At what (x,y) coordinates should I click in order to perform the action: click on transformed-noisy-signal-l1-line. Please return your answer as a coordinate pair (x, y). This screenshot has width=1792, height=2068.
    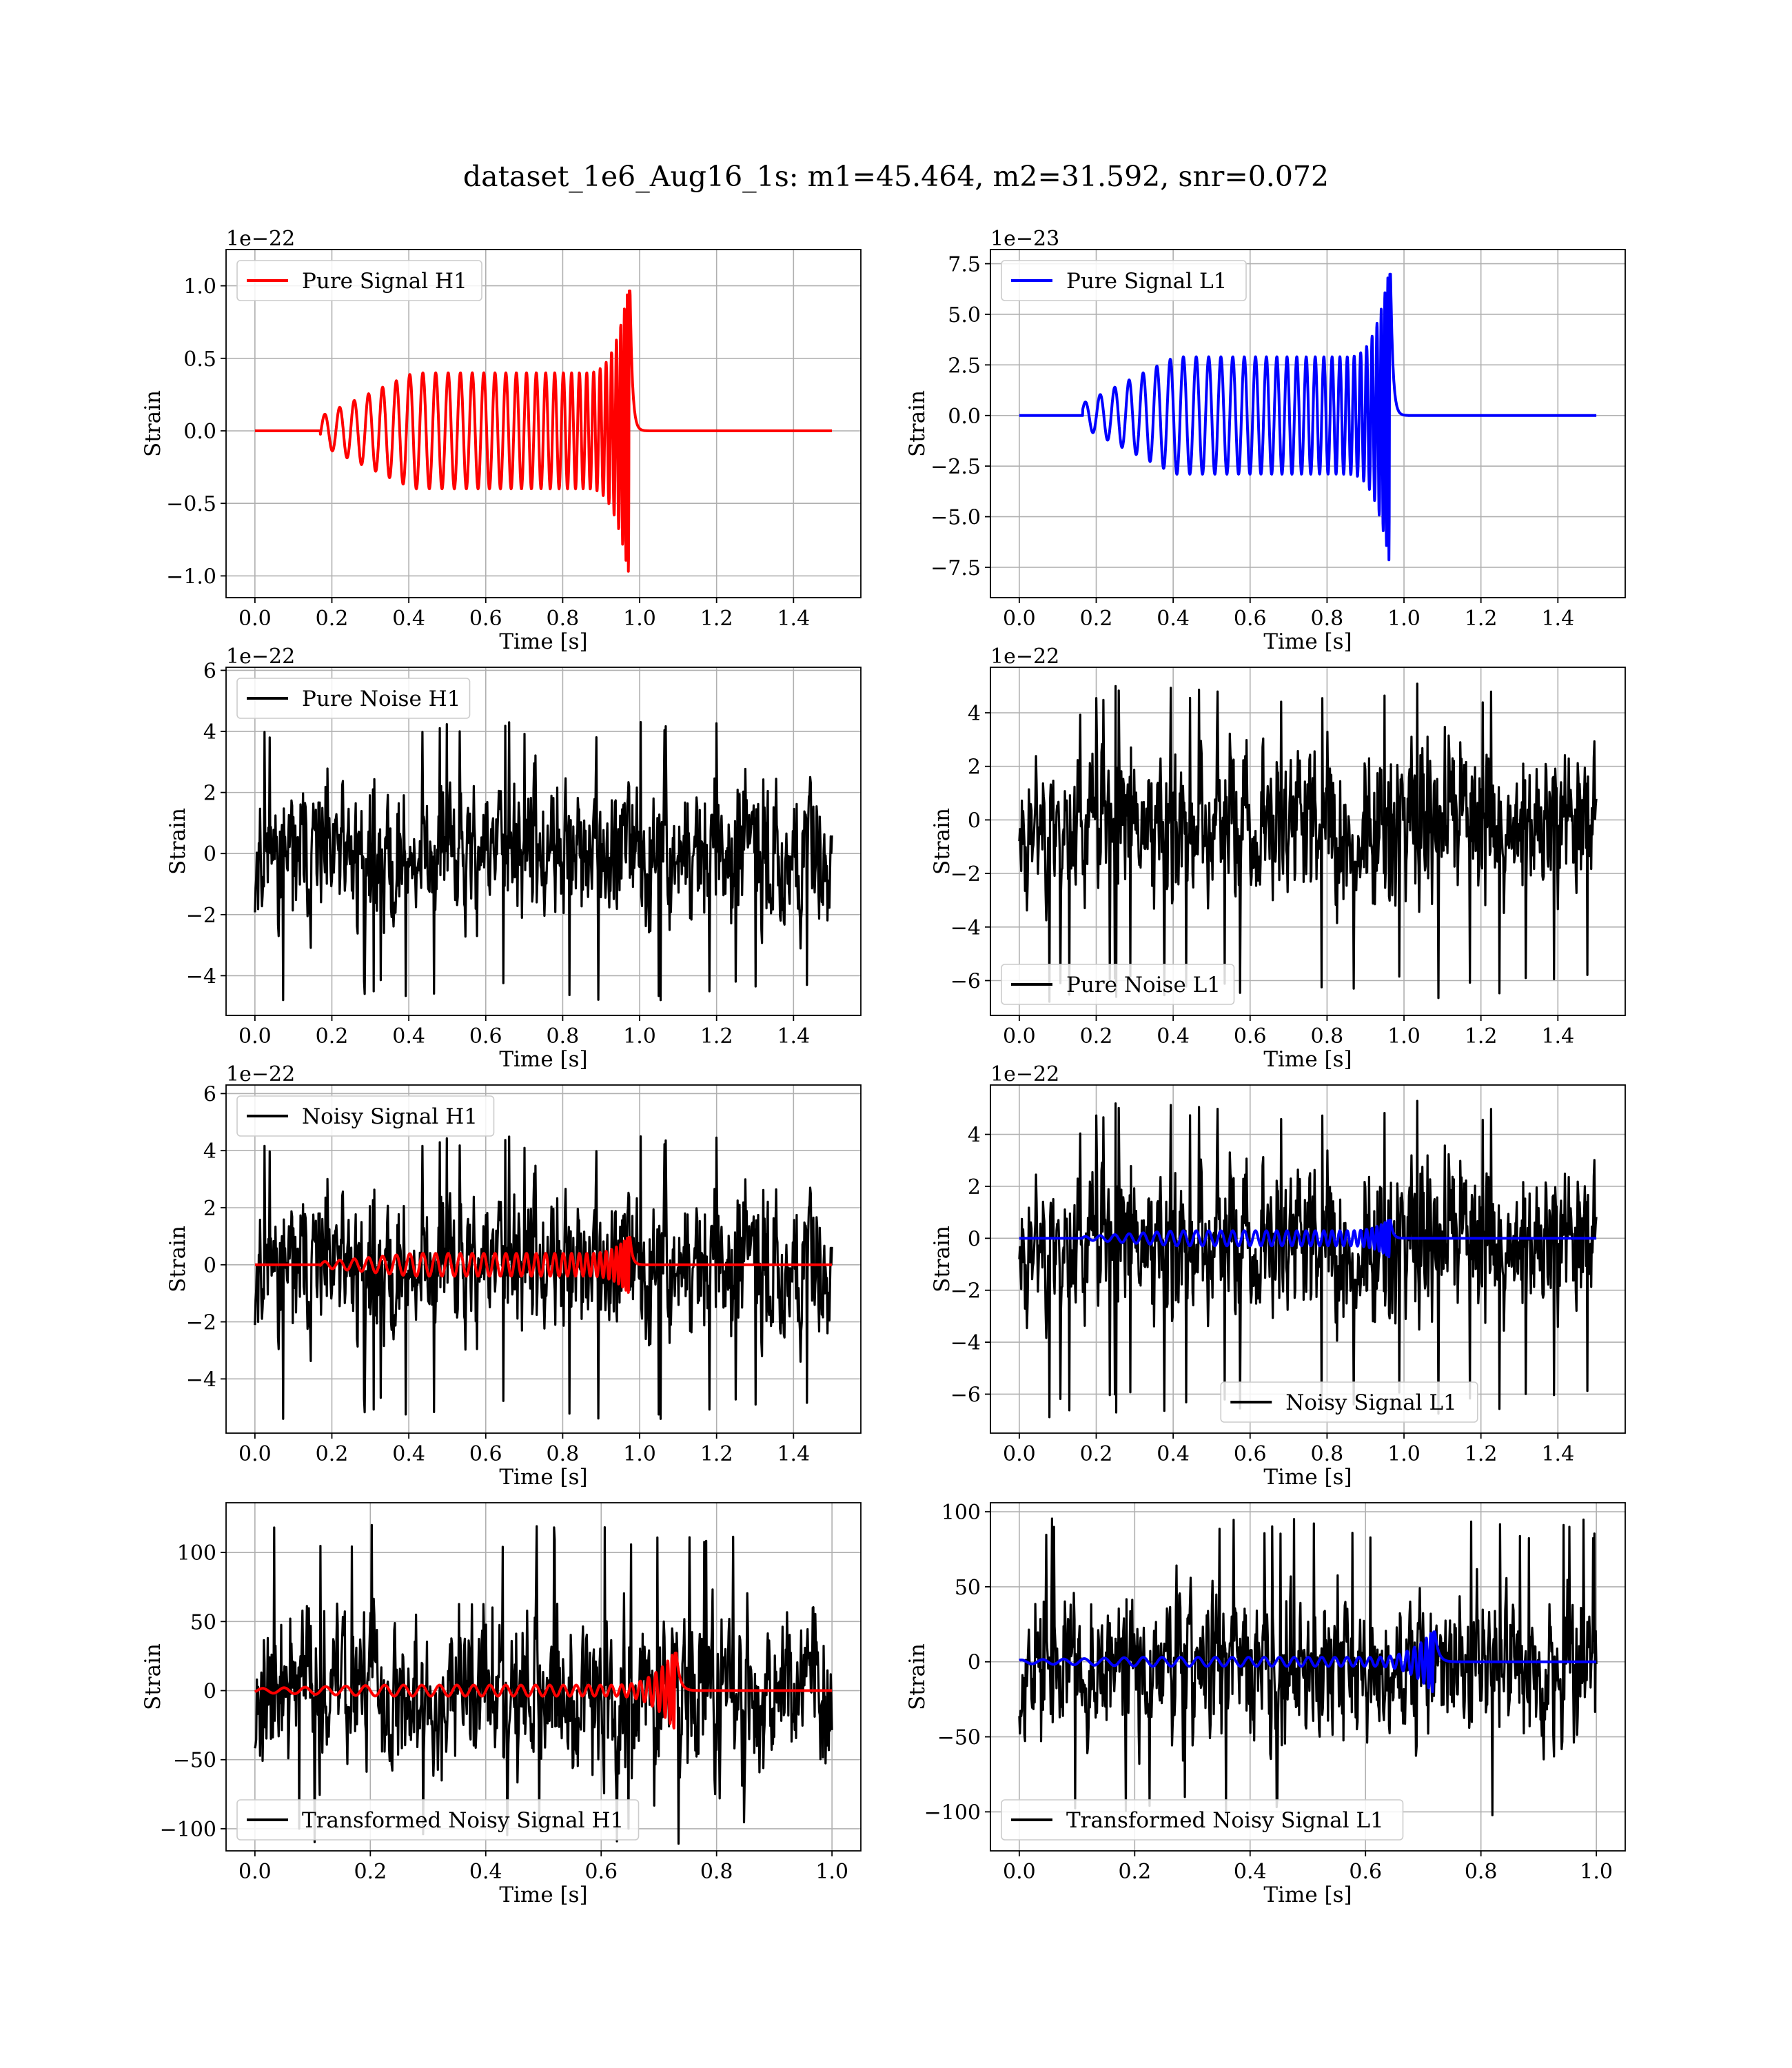
    Looking at the image, I should click on (1308, 1666).